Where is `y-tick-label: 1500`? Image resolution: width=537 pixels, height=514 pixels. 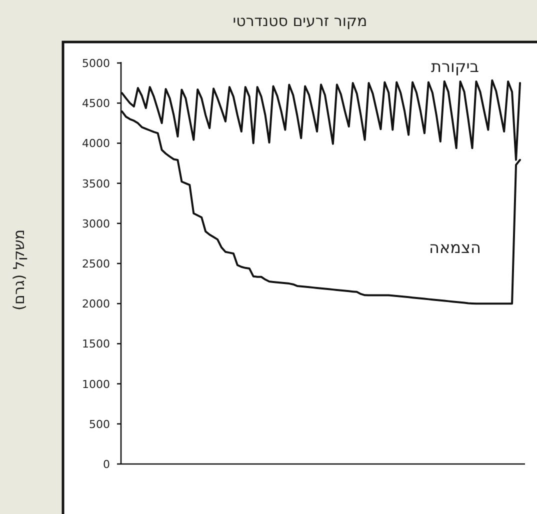 y-tick-label: 1500 is located at coordinates (96, 344).